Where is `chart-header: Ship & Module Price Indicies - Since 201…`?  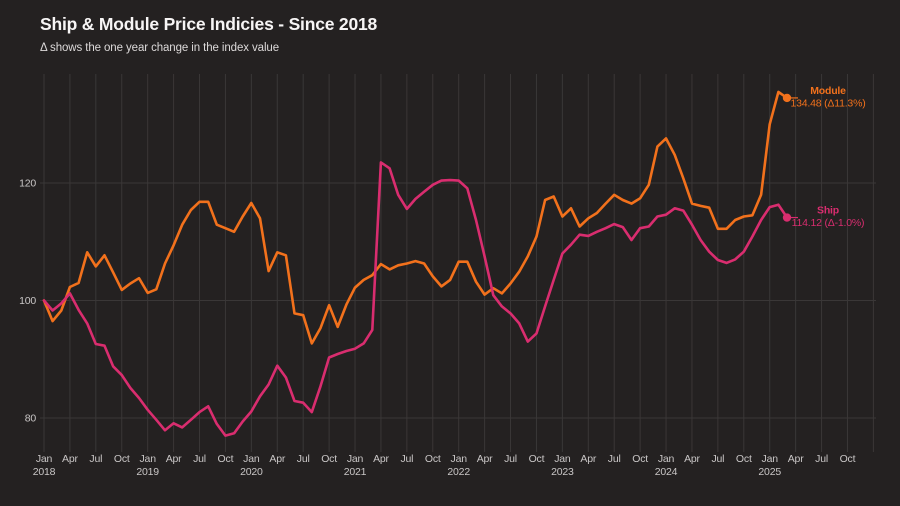 chart-header: Ship & Module Price Indicies - Since 201… is located at coordinates (208, 34).